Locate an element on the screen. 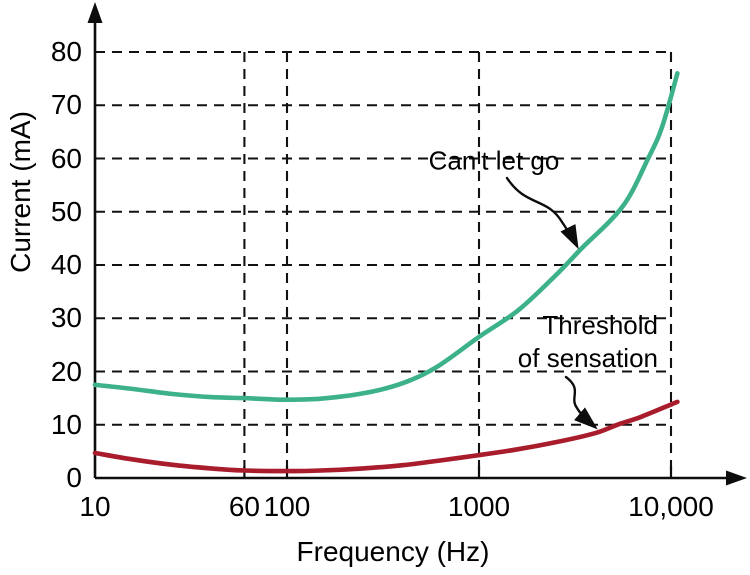 The height and width of the screenshot is (575, 750). x-tick-label: 100 is located at coordinates (287, 506).